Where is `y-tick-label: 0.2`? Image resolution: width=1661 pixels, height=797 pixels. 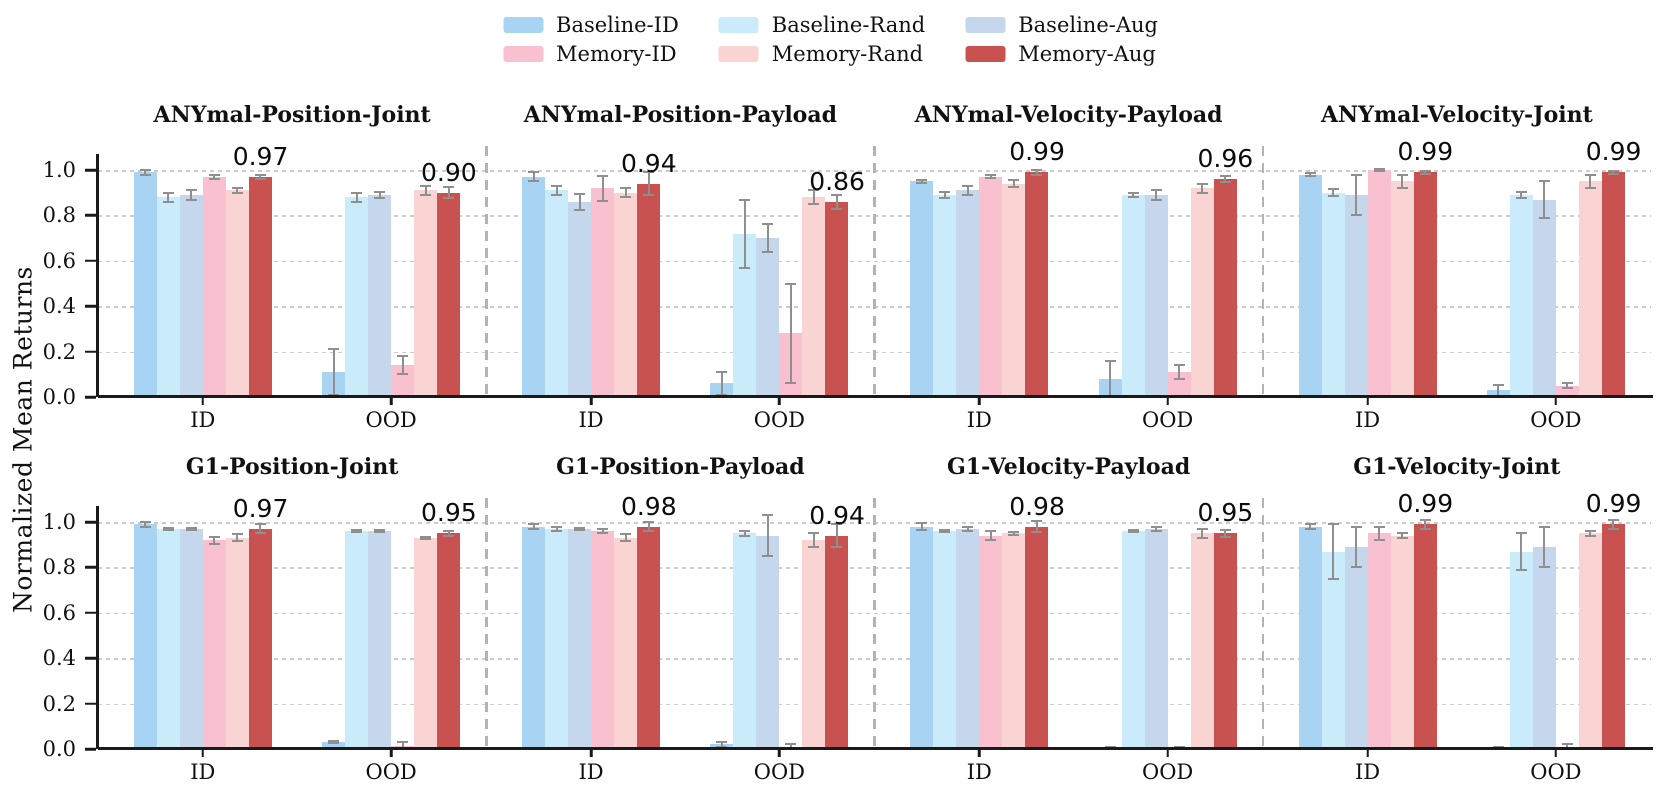 y-tick-label: 0.2 is located at coordinates (59, 703).